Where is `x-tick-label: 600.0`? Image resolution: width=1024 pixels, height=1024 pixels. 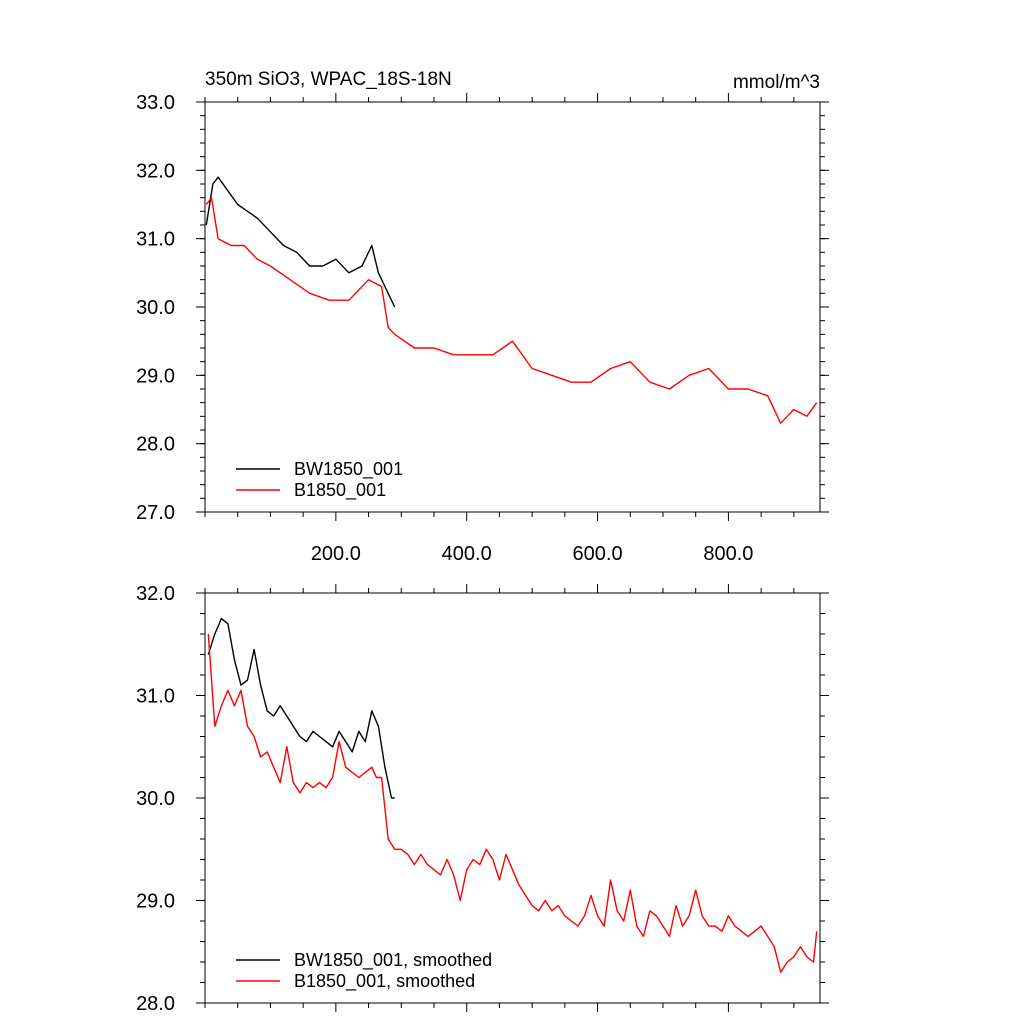
x-tick-label: 600.0 is located at coordinates (598, 554).